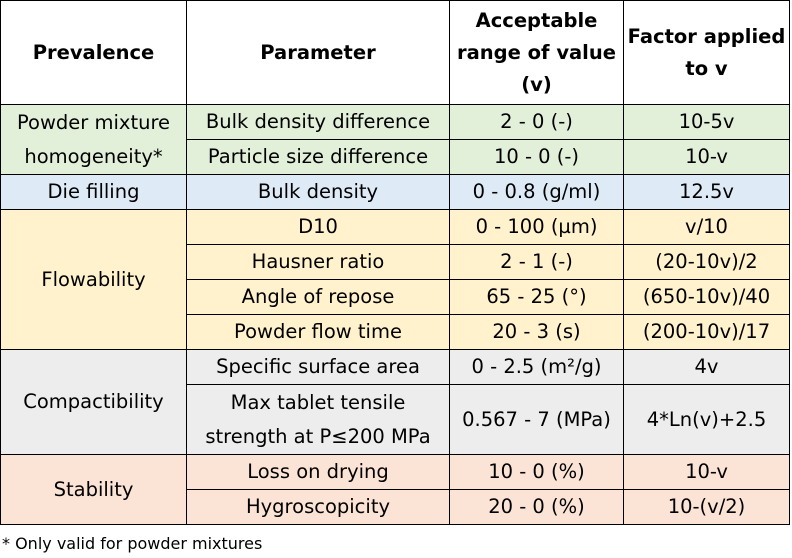 This screenshot has width=792, height=558. Describe the element at coordinates (706, 122) in the screenshot. I see `factor-cell: 10-5v` at that location.